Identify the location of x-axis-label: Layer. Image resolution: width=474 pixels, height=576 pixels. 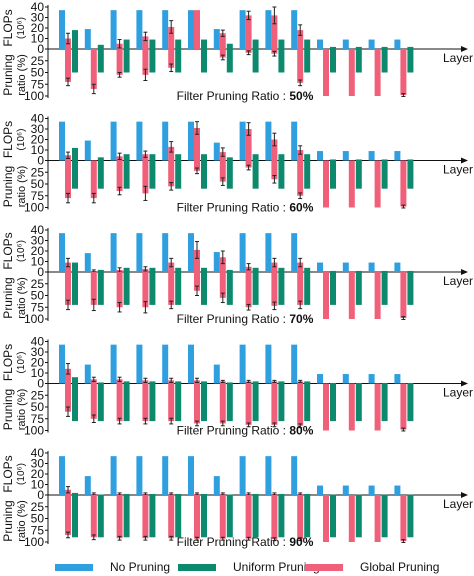
(458, 58).